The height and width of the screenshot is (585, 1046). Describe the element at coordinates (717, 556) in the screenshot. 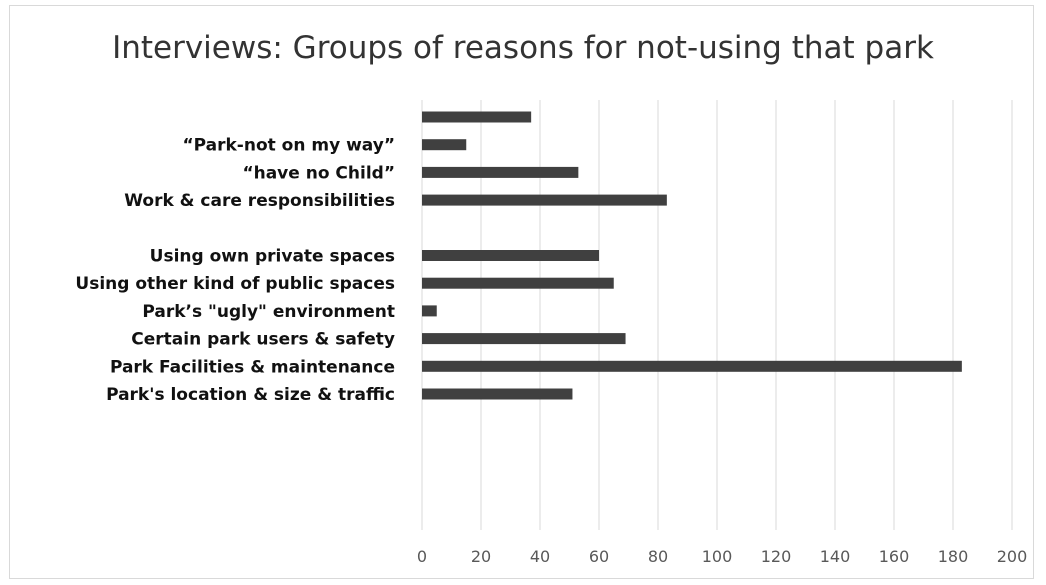

I see `x-tick-label: 100` at that location.